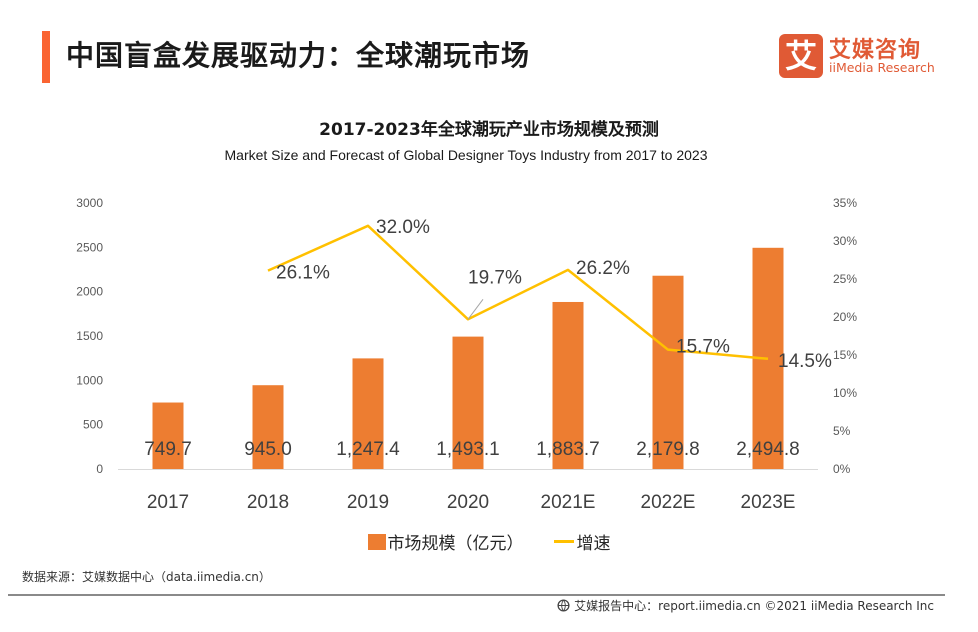 This screenshot has width=978, height=632. Describe the element at coordinates (667, 449) in the screenshot. I see `bar-data-label: 2,179.8` at that location.